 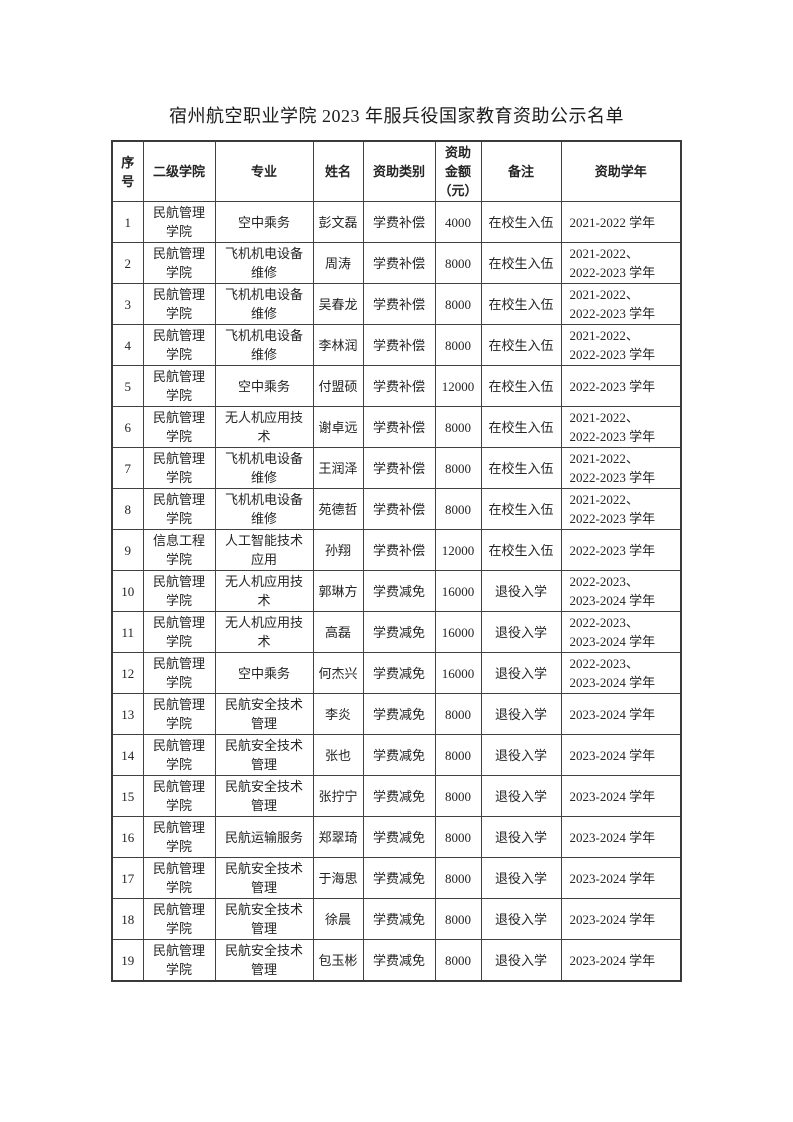 What do you see at coordinates (338, 919) in the screenshot?
I see `table-cell: 徐晨` at bounding box center [338, 919].